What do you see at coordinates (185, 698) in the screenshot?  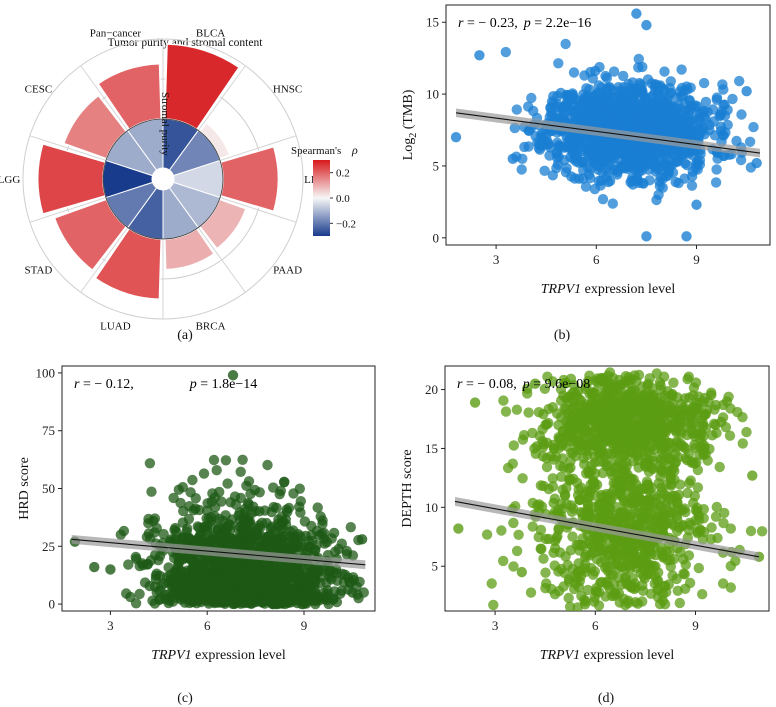 I see `panel-c-label: (c)` at bounding box center [185, 698].